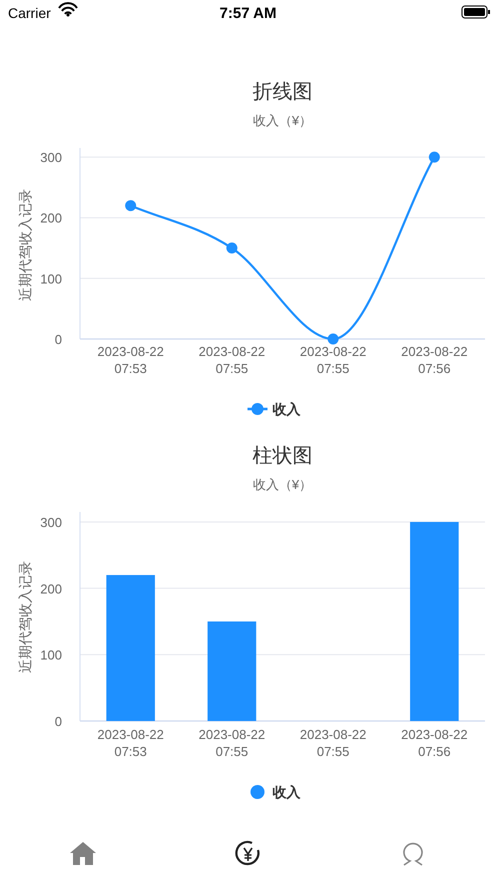 The image size is (497, 883). Describe the element at coordinates (282, 456) in the screenshot. I see `chart-title: 柱状图` at that location.